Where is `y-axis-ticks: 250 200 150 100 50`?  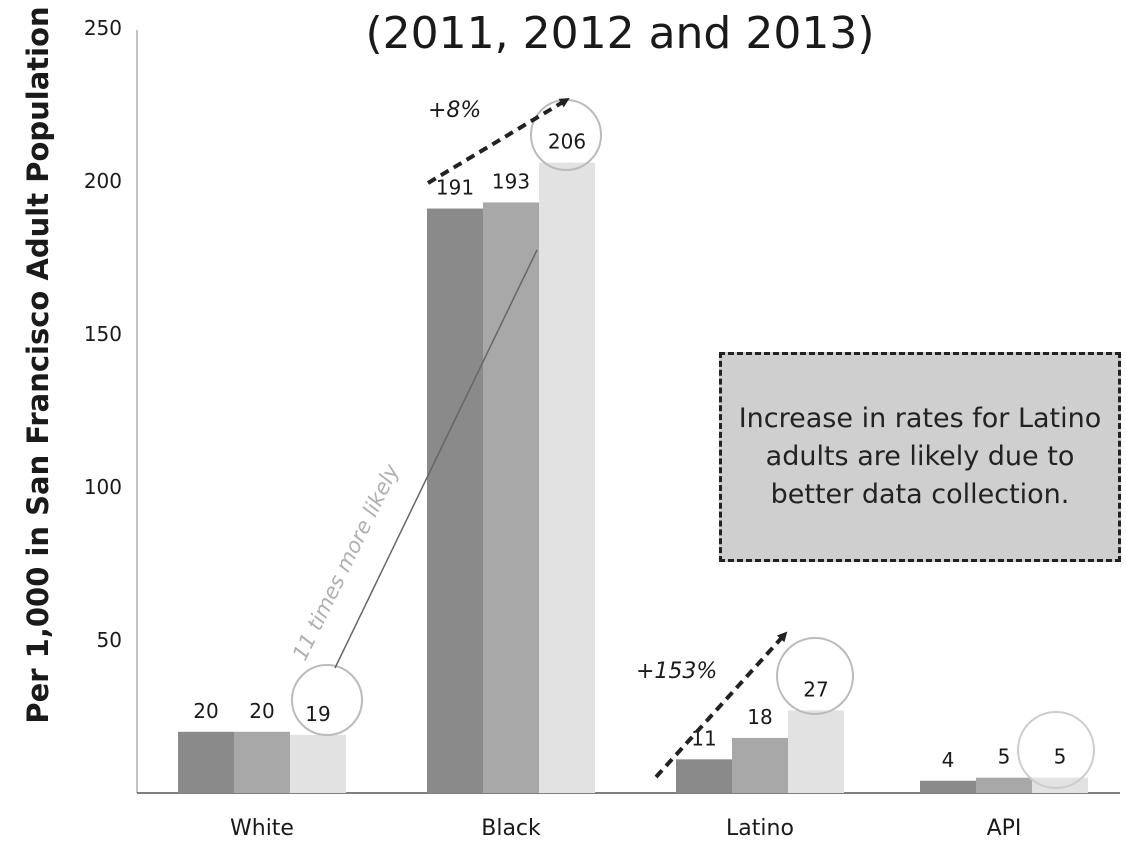 y-axis-ticks: 250 200 150 100 50 is located at coordinates (103, 334).